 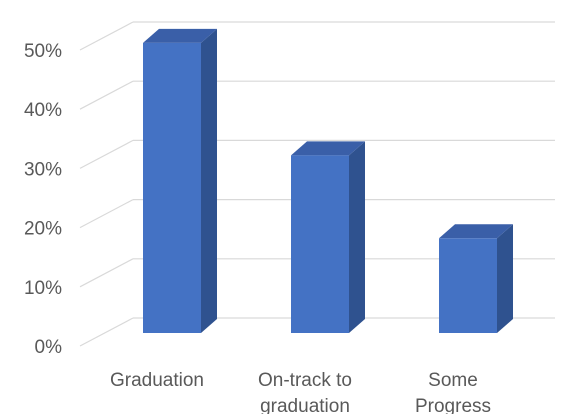 What do you see at coordinates (49, 347) in the screenshot?
I see `y-tick-label: 0%` at bounding box center [49, 347].